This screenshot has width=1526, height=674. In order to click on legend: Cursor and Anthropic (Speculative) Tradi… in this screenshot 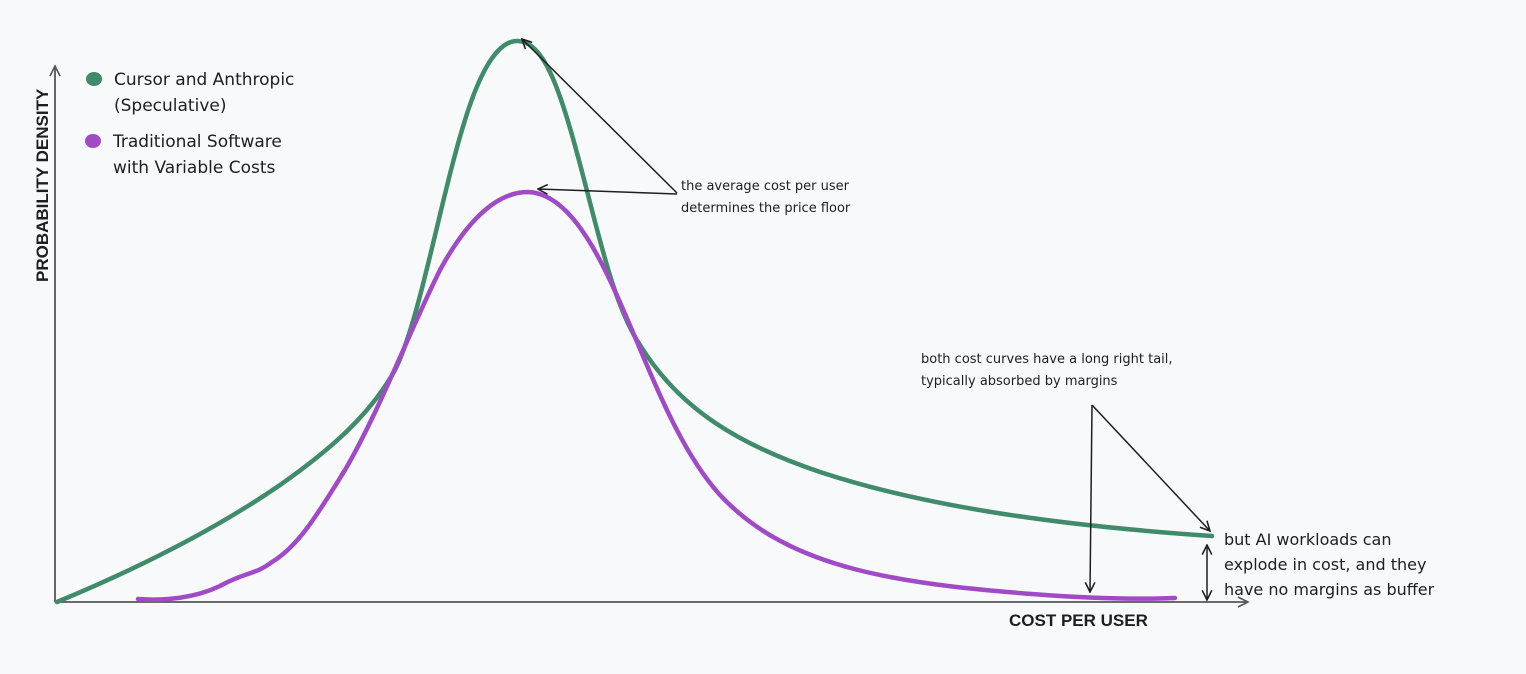, I will do `click(189, 124)`.